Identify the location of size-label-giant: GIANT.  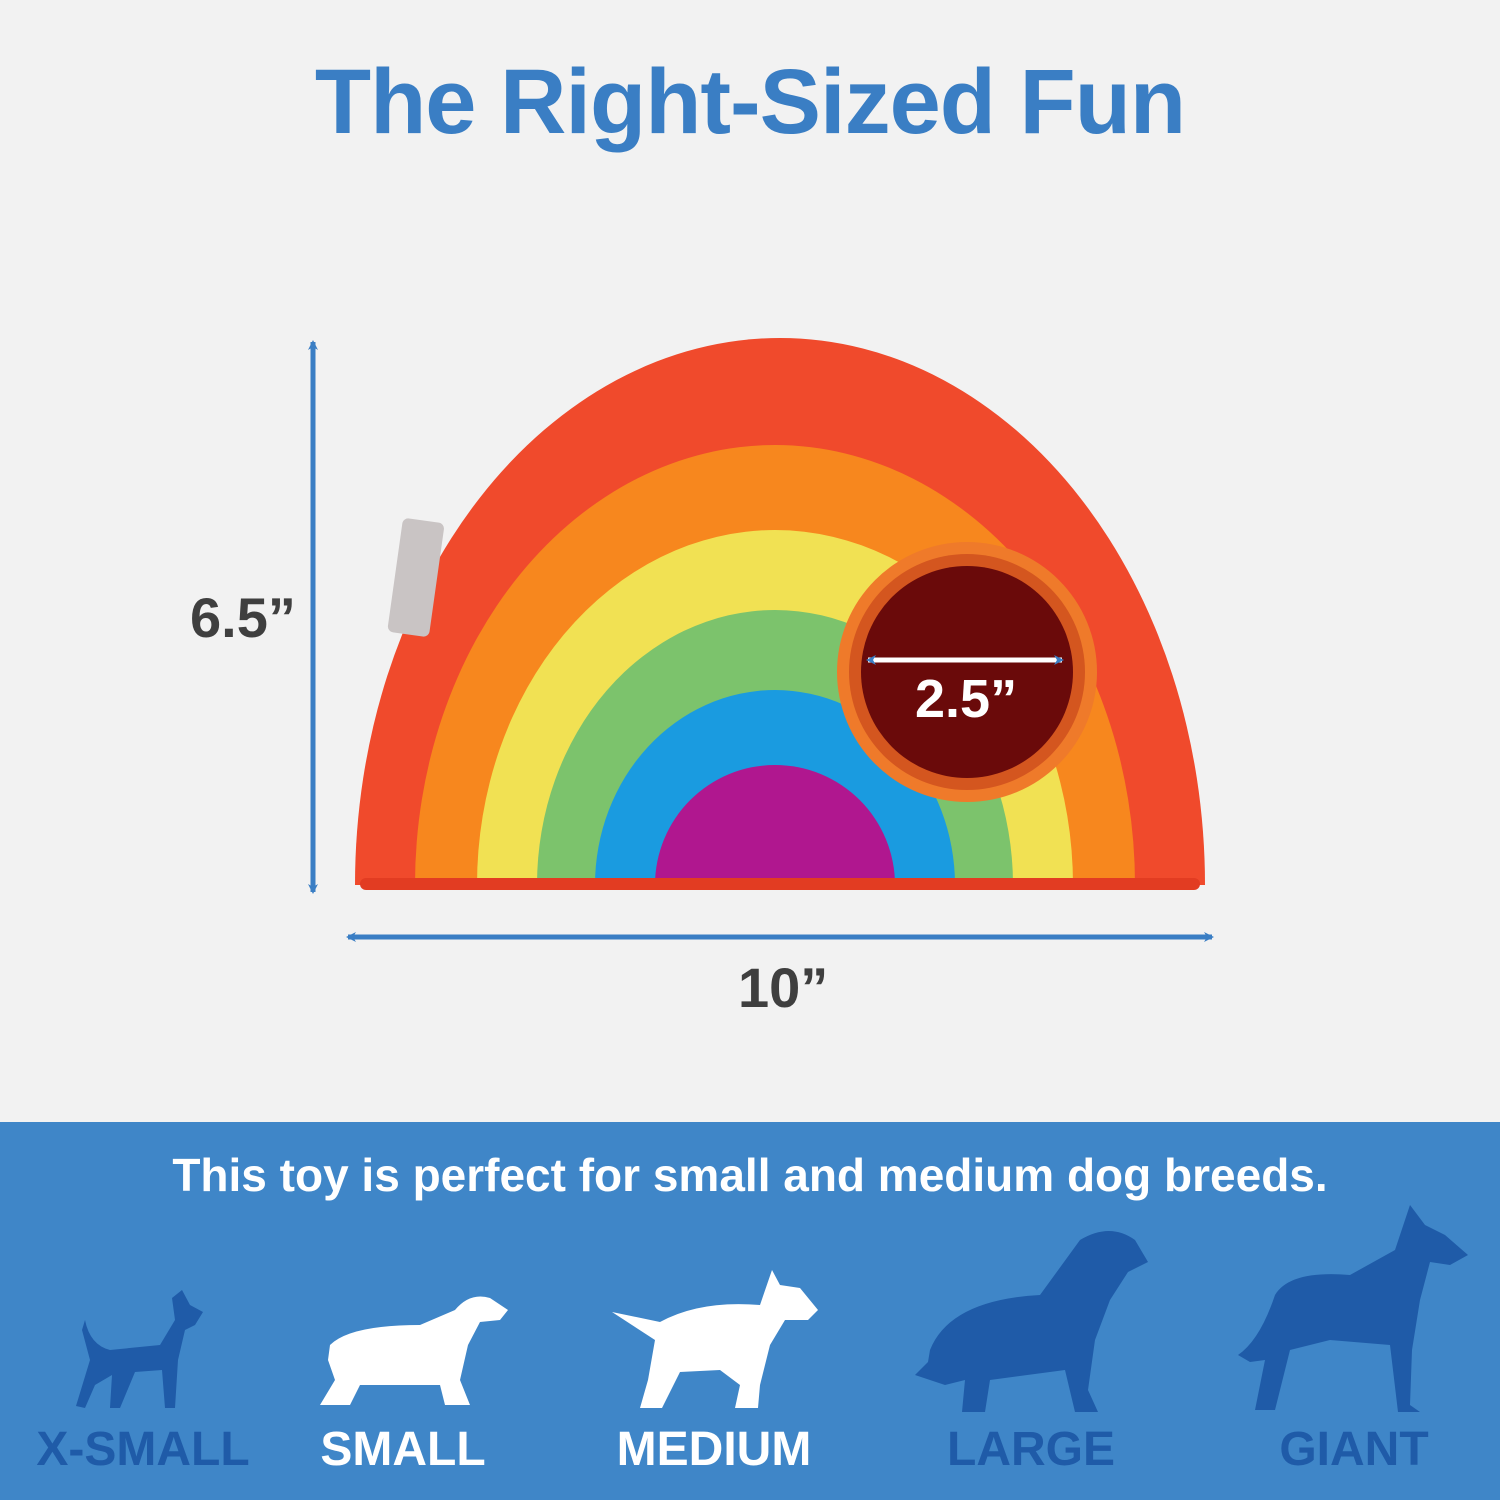
(1354, 1449).